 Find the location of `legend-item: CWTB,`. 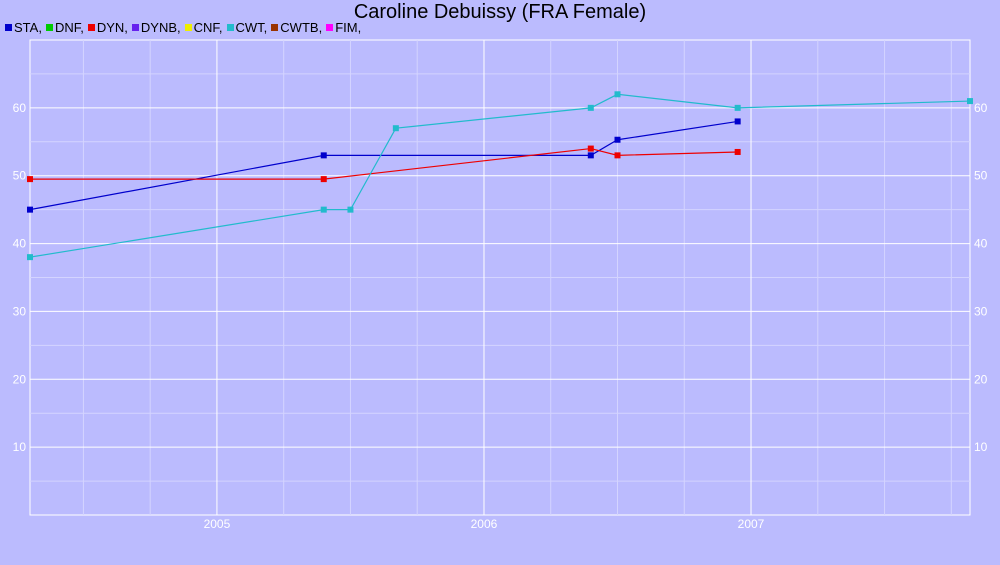

legend-item: CWTB, is located at coordinates (296, 28).